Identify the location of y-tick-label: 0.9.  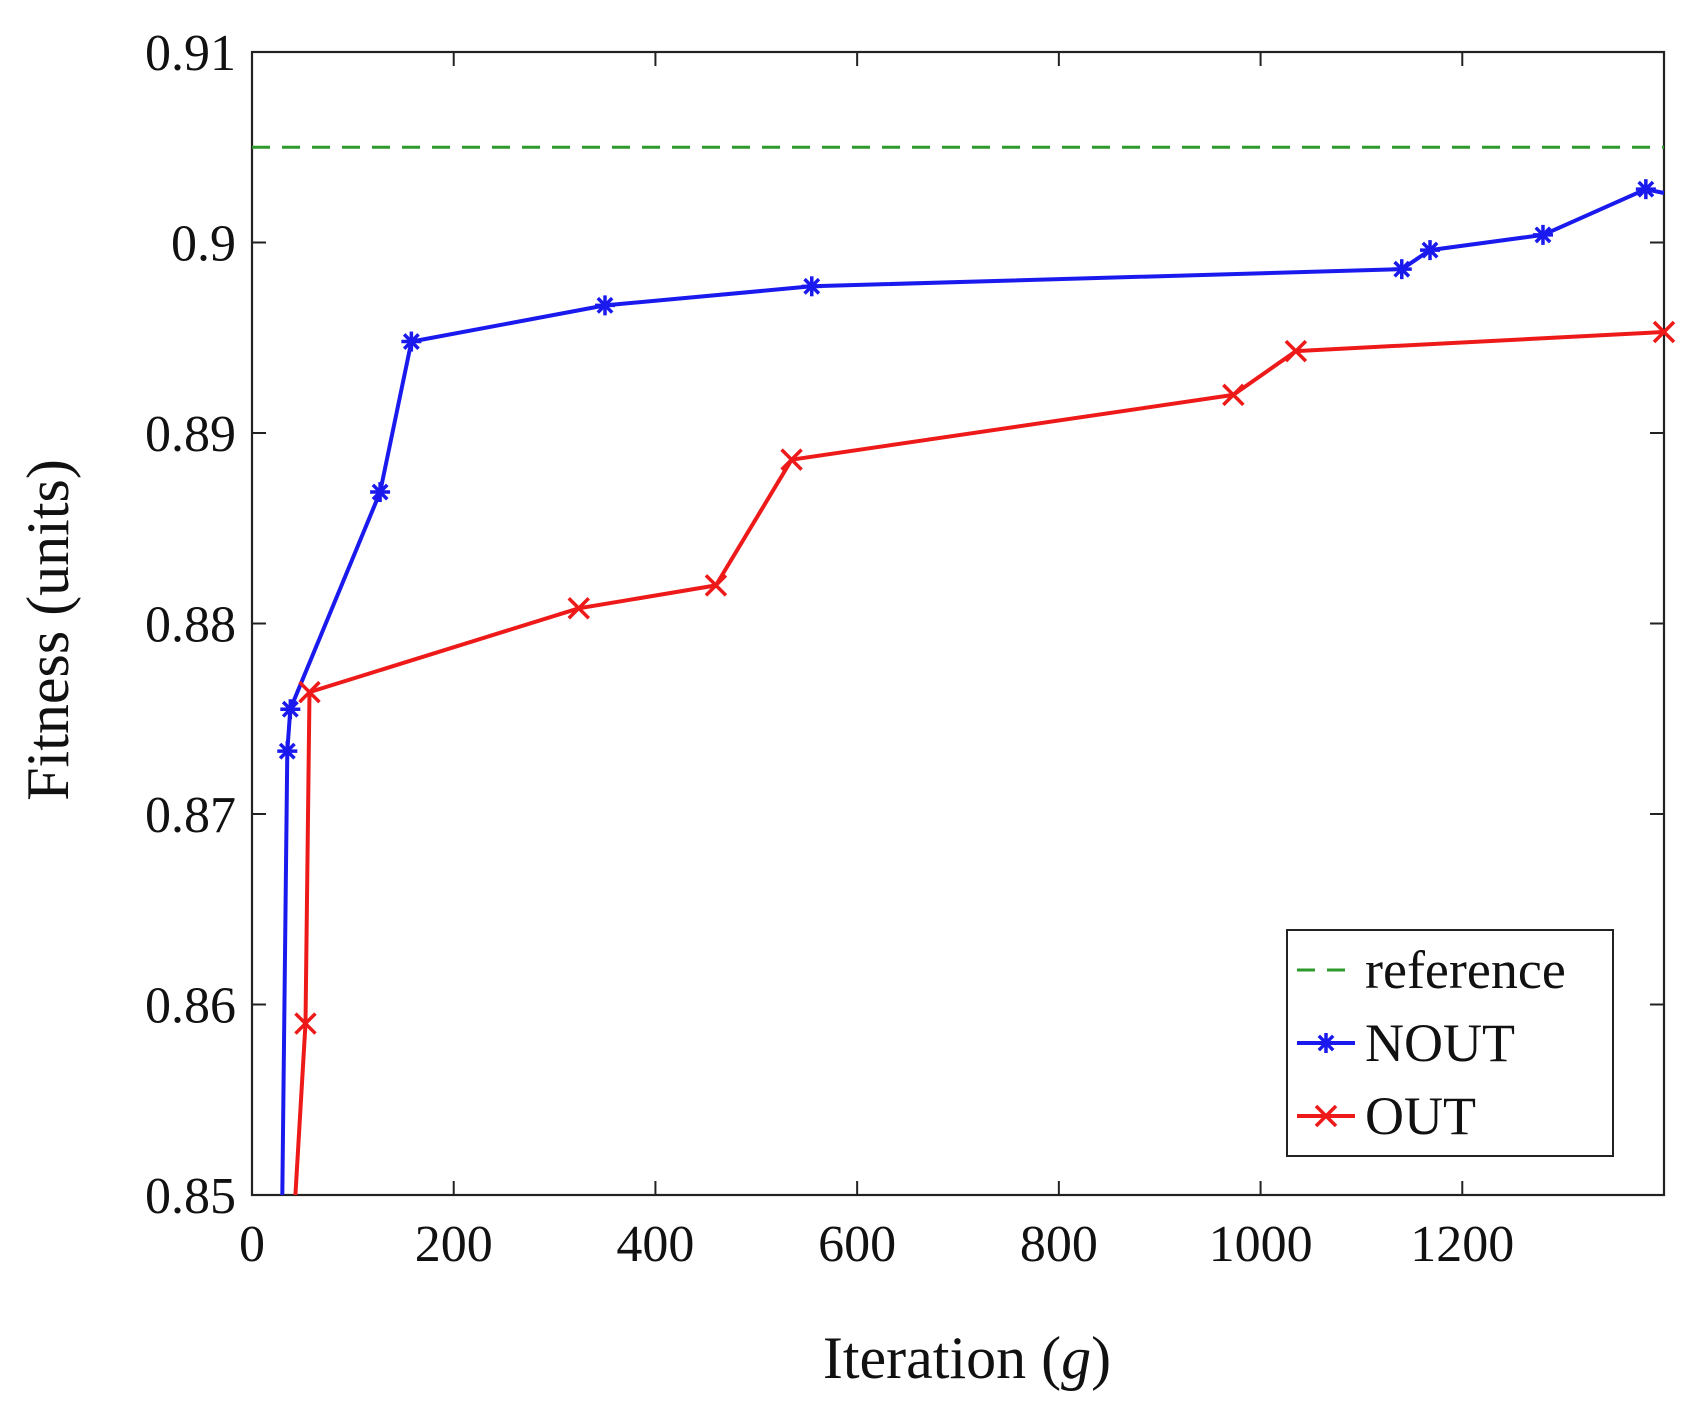
(203, 244).